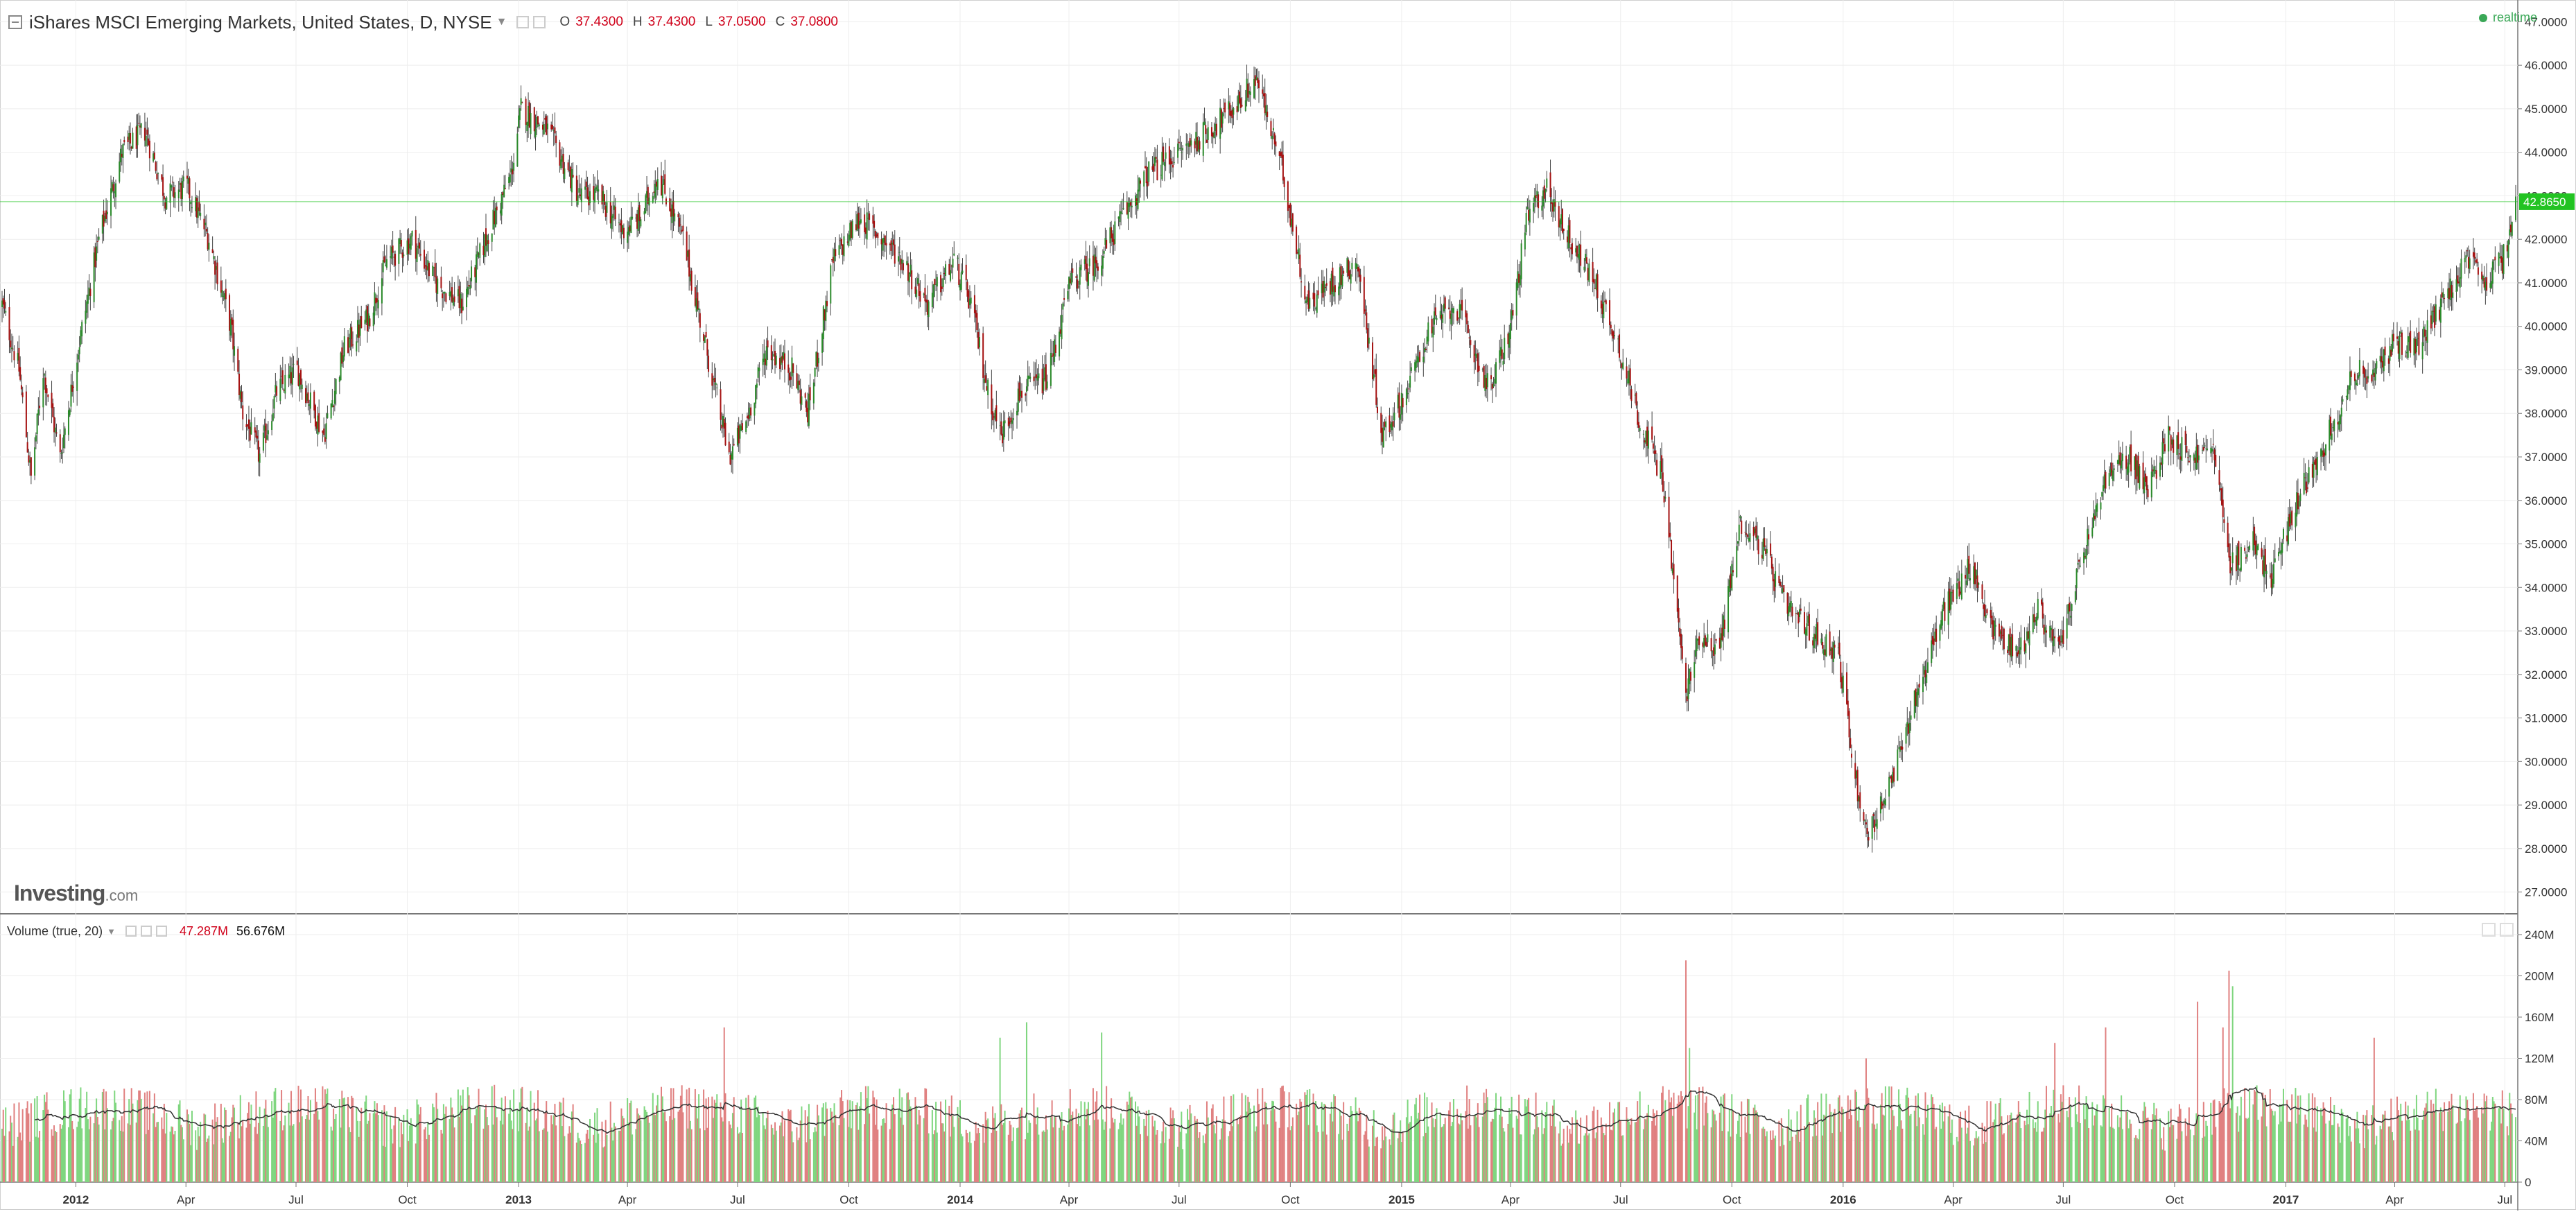  Describe the element at coordinates (2489, 930) in the screenshot. I see `move-up-icon` at that location.